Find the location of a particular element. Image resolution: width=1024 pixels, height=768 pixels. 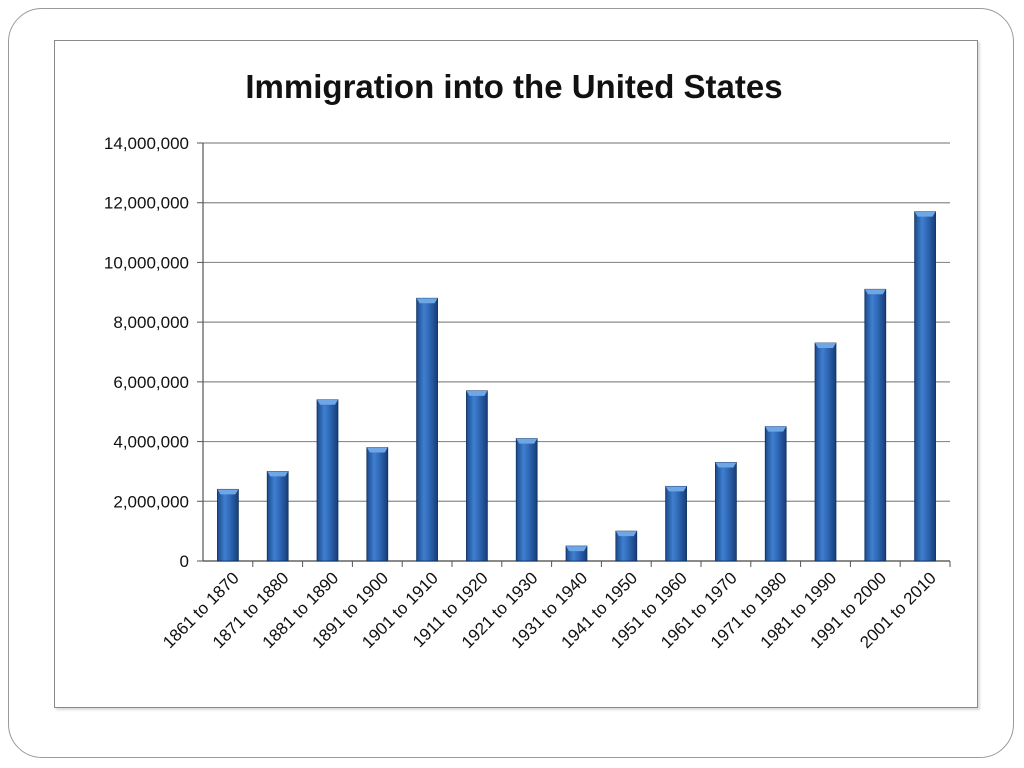

bar-1941-to-1950 is located at coordinates (626, 546).